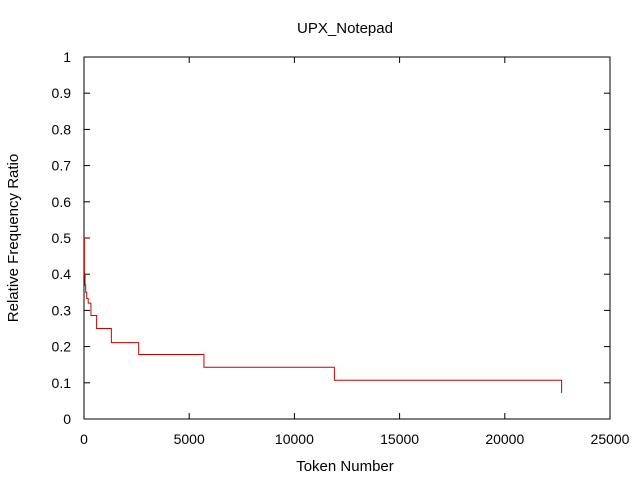 The height and width of the screenshot is (480, 640). I want to click on y-tick-label: 0.8, so click(62, 129).